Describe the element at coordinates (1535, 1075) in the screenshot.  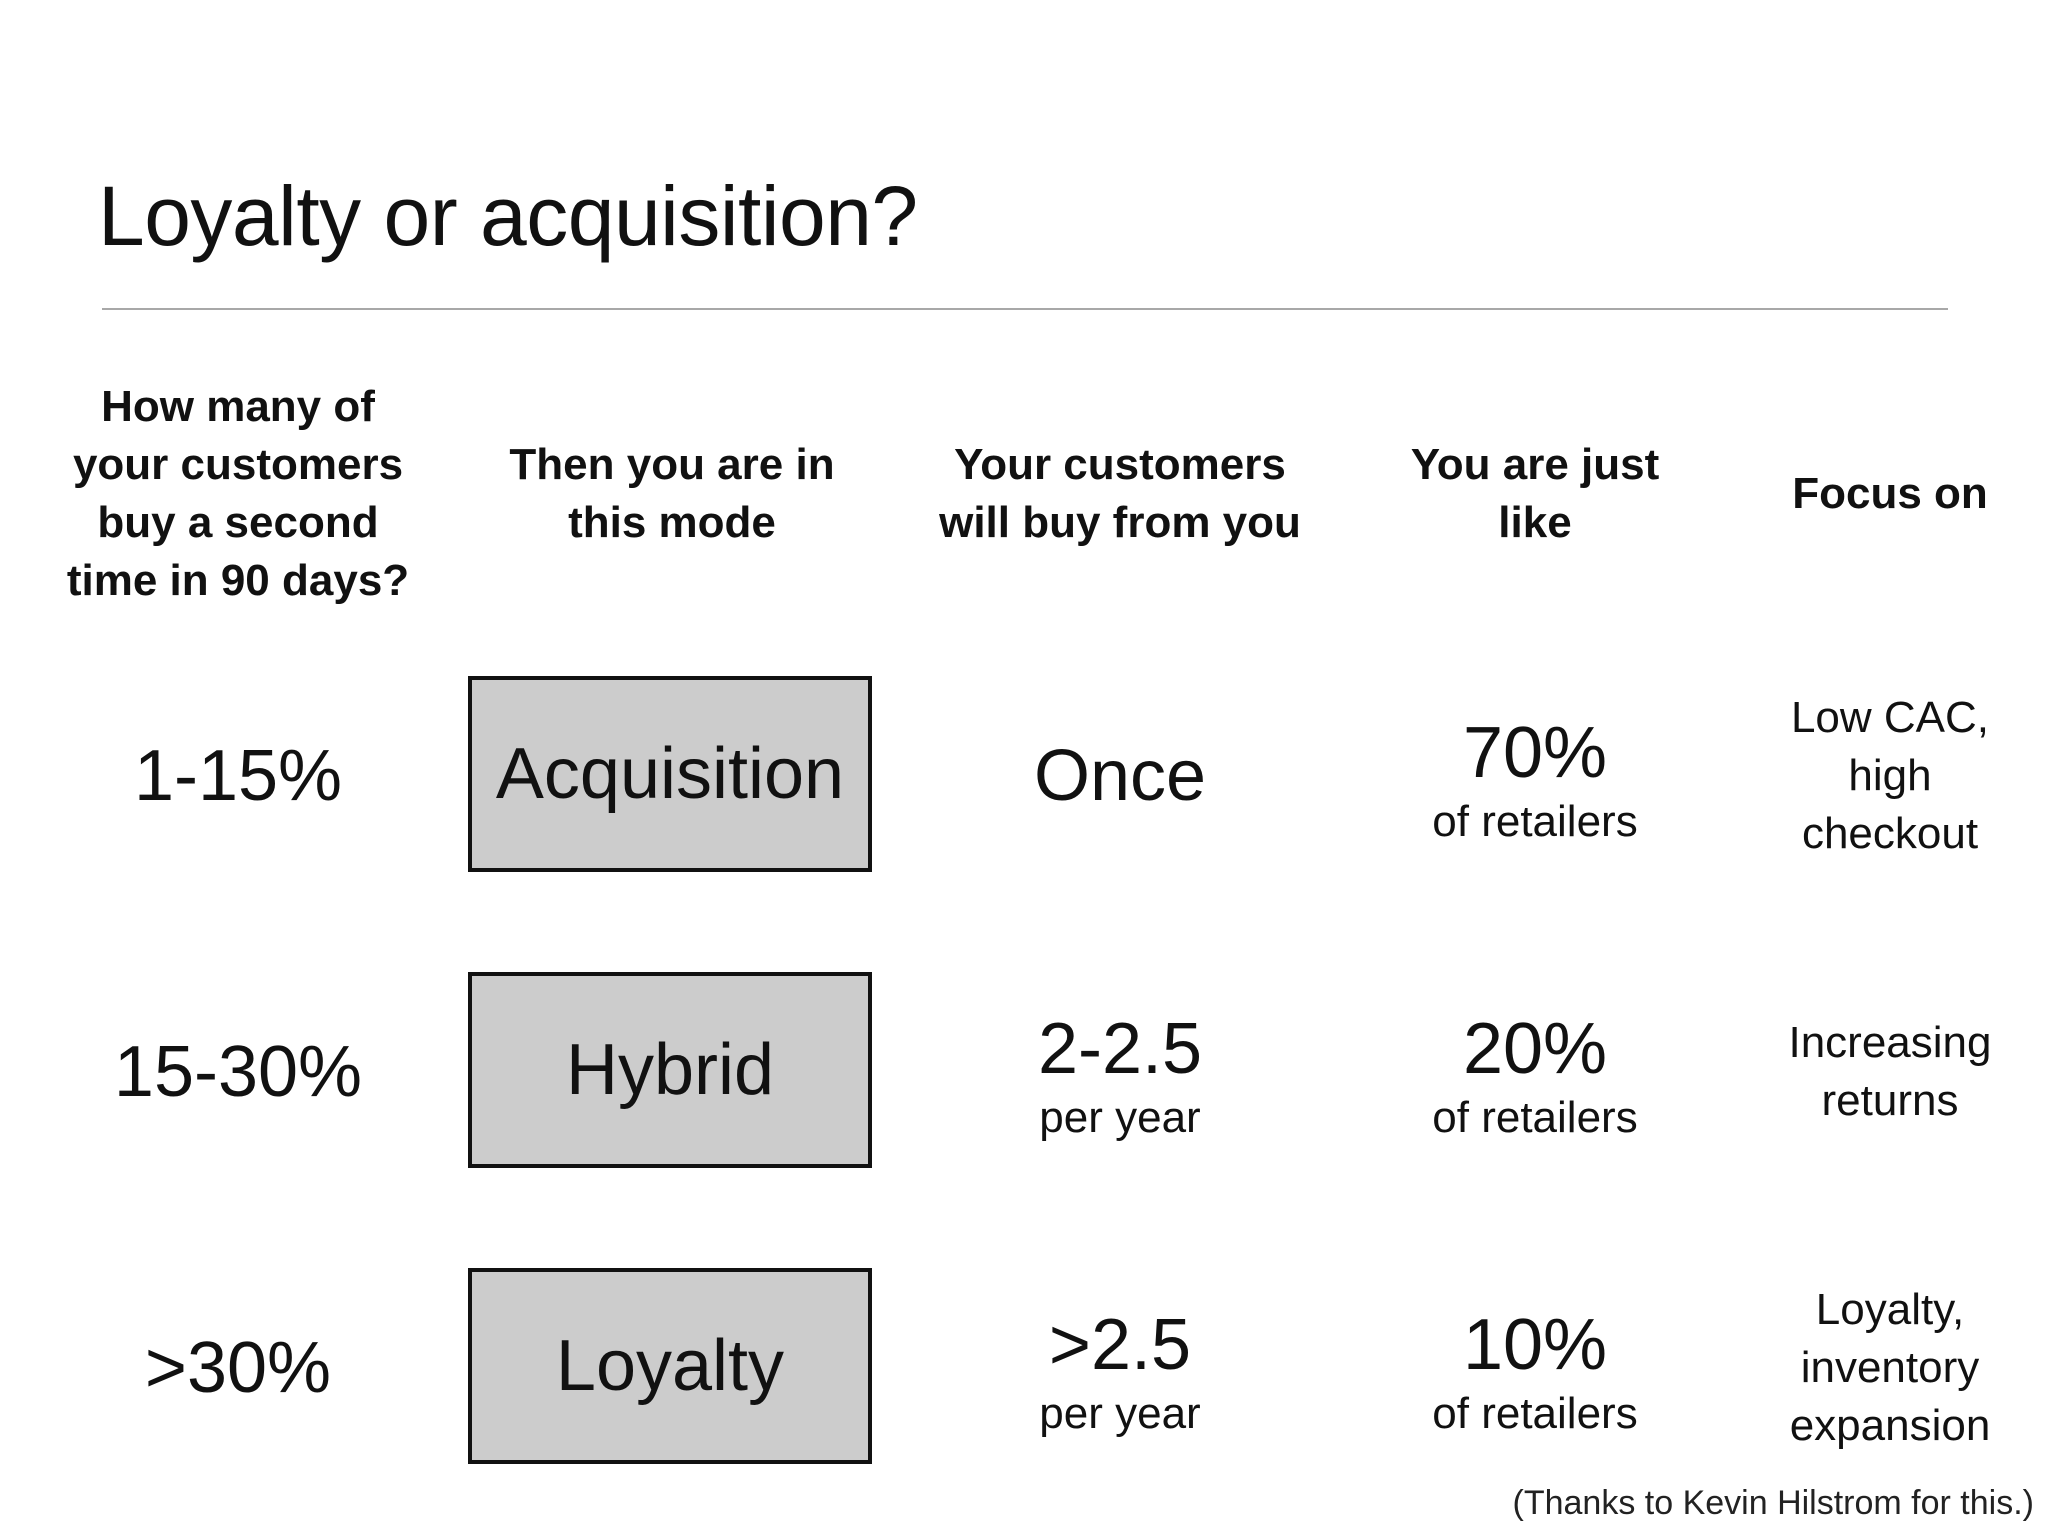
I see `row-2-share: 20% of retailers` at that location.